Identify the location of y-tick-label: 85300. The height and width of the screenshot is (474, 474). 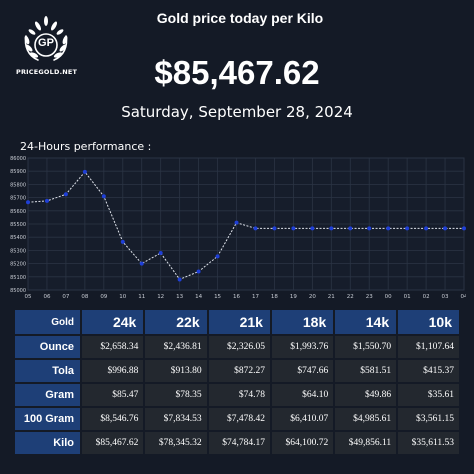
(18, 251).